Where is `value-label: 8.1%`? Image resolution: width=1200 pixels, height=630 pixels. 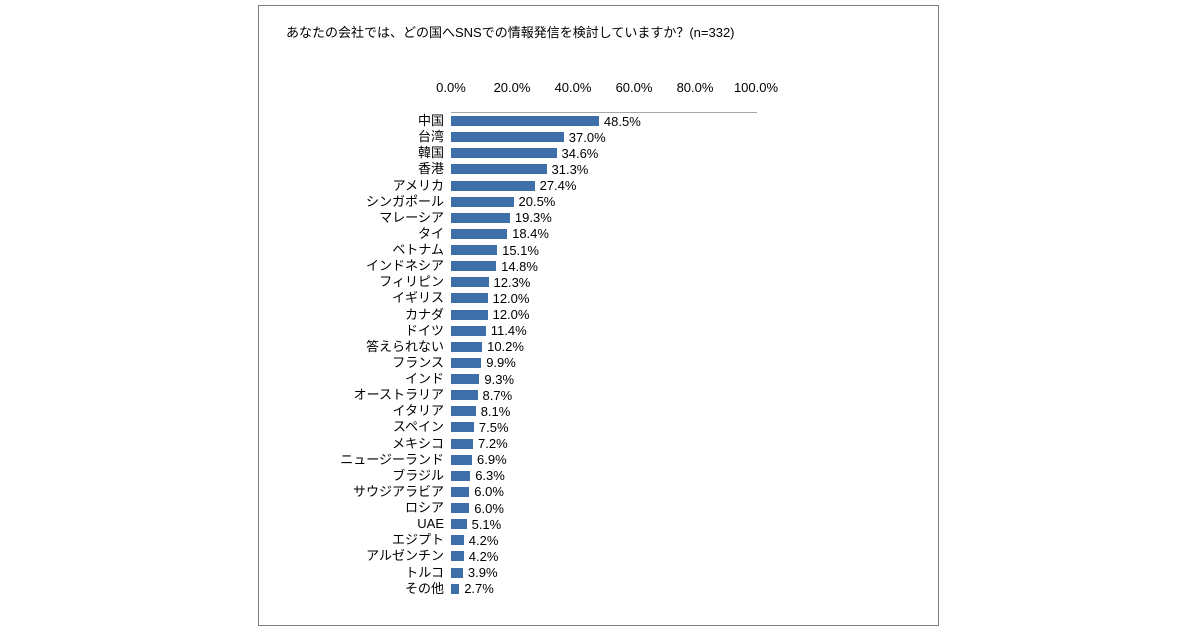 value-label: 8.1% is located at coordinates (495, 411).